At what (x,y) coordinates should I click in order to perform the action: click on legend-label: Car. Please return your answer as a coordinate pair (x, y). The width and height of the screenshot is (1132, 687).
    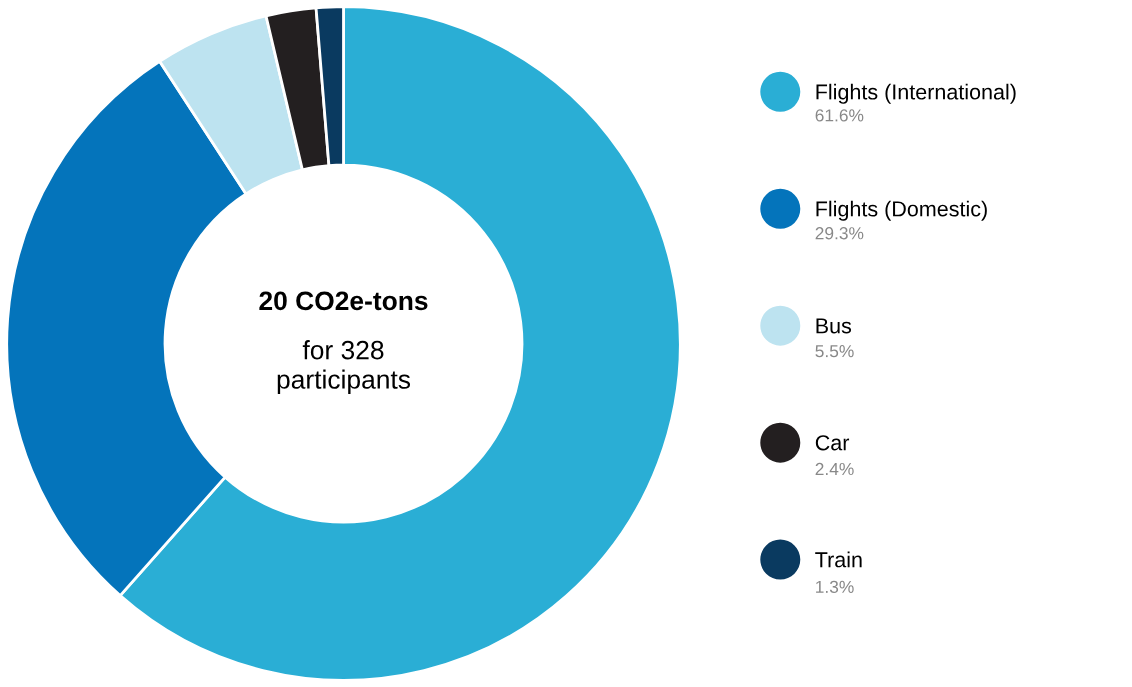
    Looking at the image, I should click on (832, 443).